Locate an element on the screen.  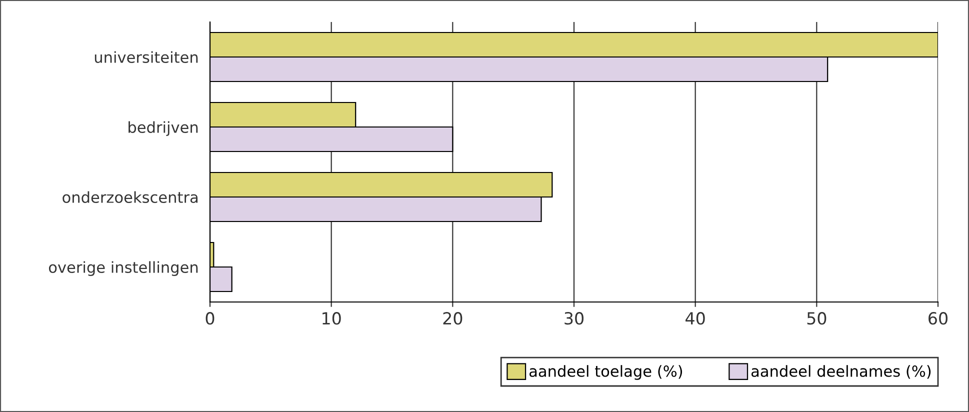
x-tick-label: 30 is located at coordinates (574, 318).